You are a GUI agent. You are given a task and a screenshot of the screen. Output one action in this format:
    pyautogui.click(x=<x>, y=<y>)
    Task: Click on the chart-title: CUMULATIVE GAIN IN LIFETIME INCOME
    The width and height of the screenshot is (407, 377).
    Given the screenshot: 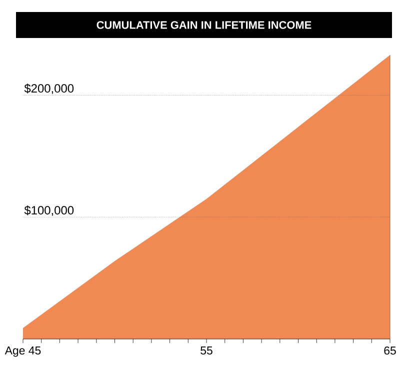 What is the action you would take?
    pyautogui.click(x=204, y=25)
    